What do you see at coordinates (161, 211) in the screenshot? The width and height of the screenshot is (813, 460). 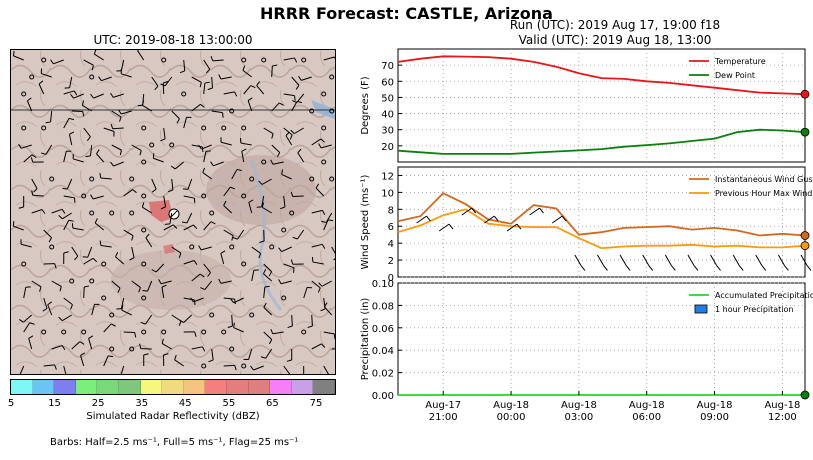 I see `radar-echo` at bounding box center [161, 211].